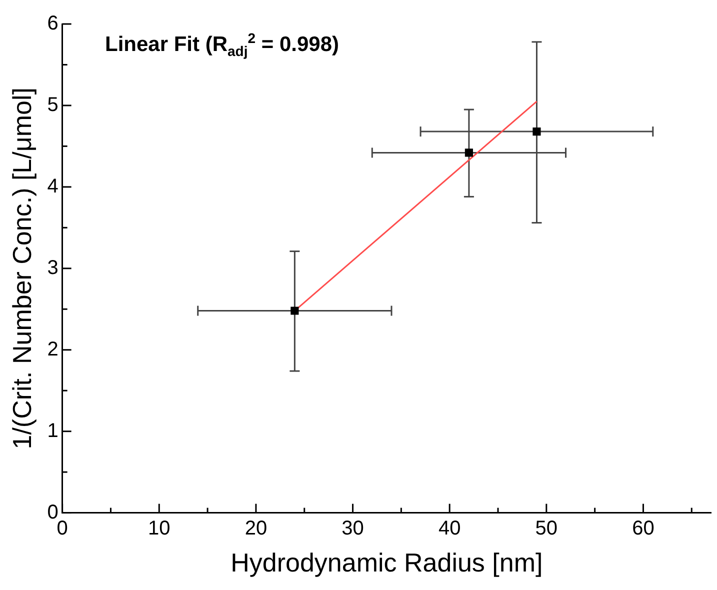 Image resolution: width=717 pixels, height=590 pixels. What do you see at coordinates (643, 528) in the screenshot?
I see `x-tick-label: 60` at bounding box center [643, 528].